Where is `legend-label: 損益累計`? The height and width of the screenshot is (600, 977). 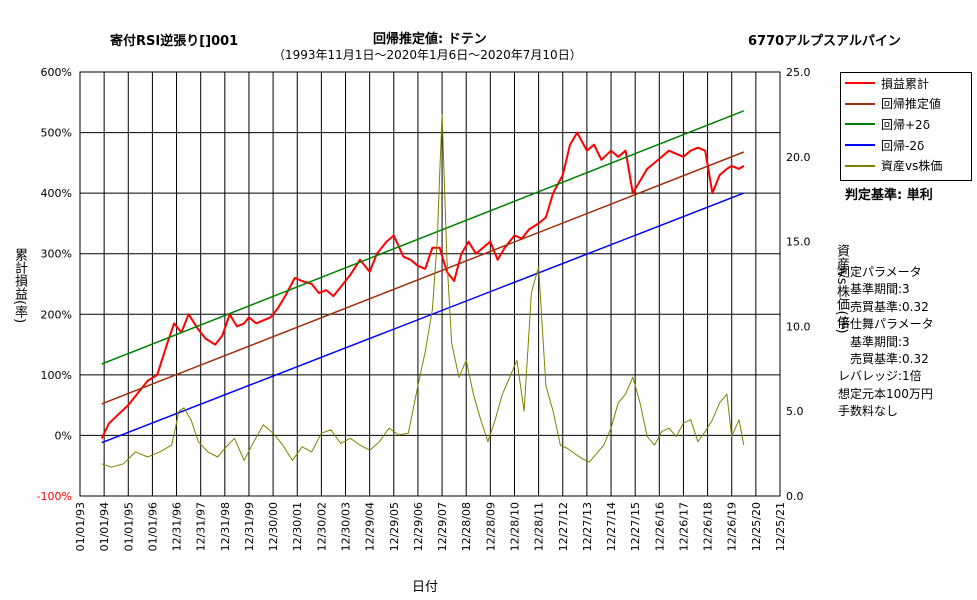 legend-label: 損益累計 is located at coordinates (905, 83).